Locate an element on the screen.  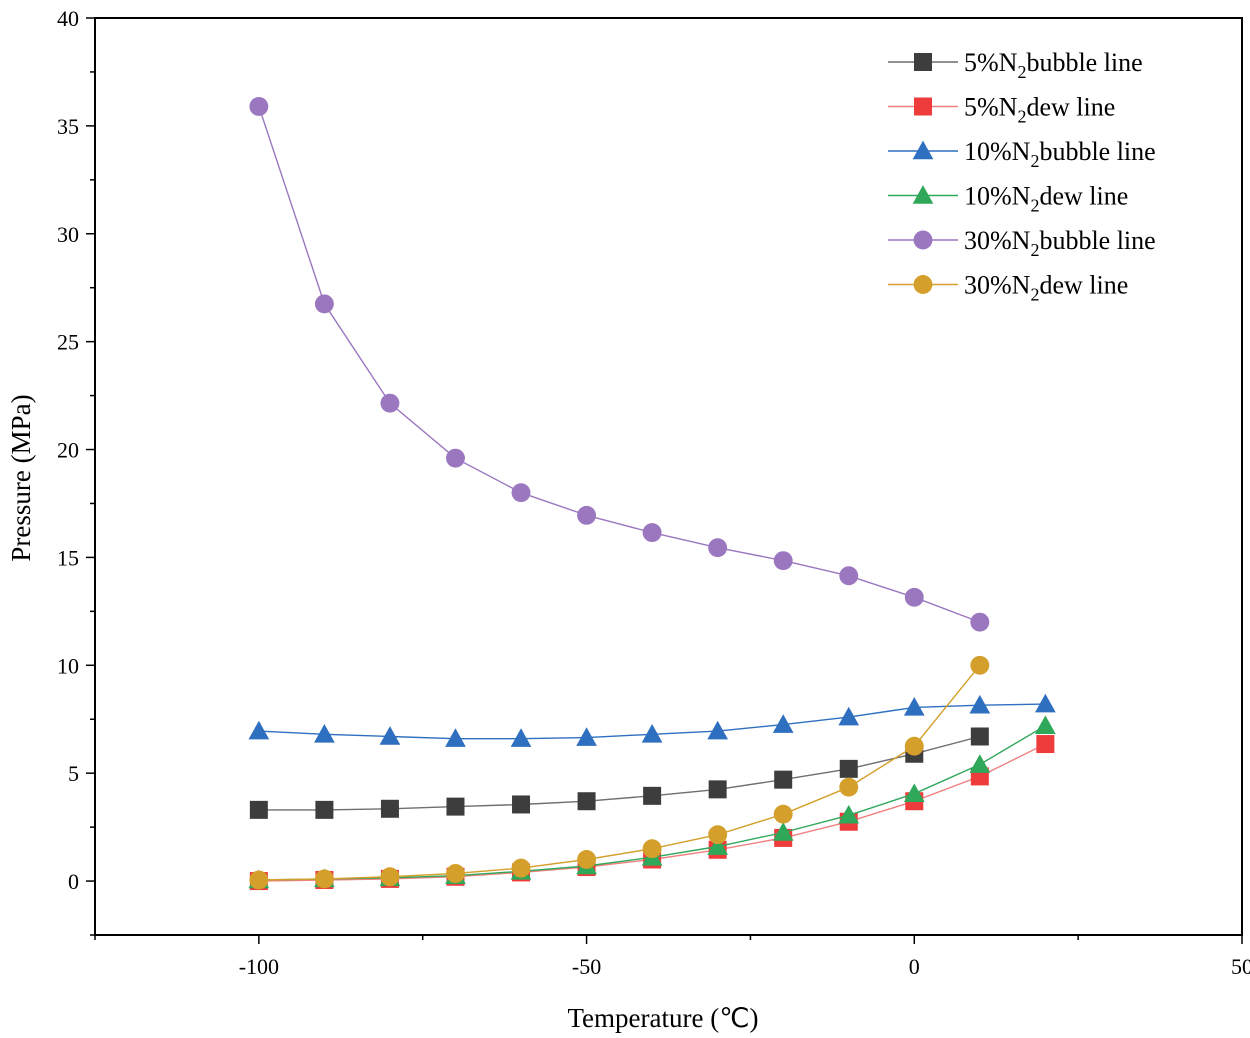
y-tick-label: 15 is located at coordinates (68, 557).